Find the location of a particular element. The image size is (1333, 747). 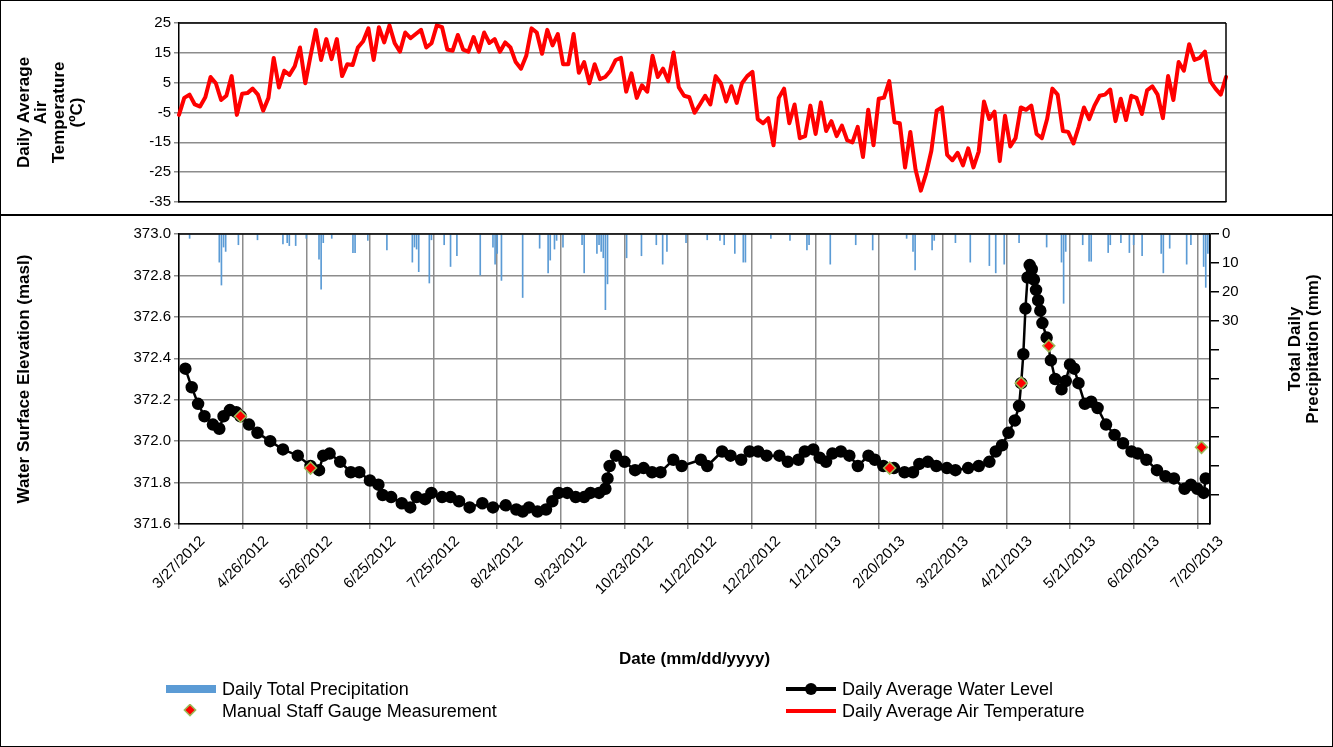

y-tick-label: 372.4 is located at coordinates (152, 357).